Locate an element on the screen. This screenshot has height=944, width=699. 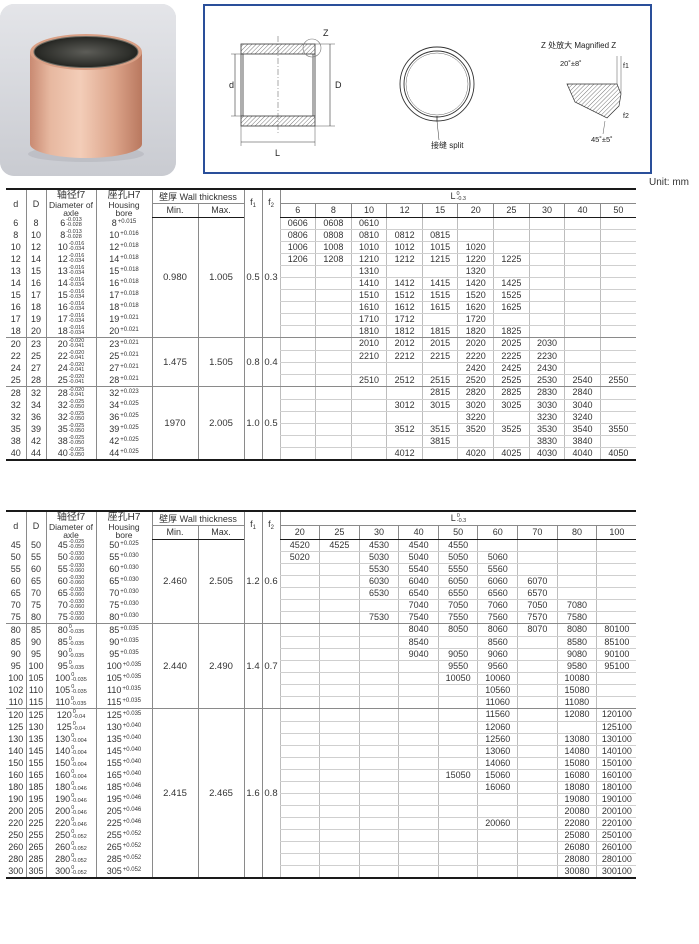
shaft-value: 60 is located at coordinates (62, 580).